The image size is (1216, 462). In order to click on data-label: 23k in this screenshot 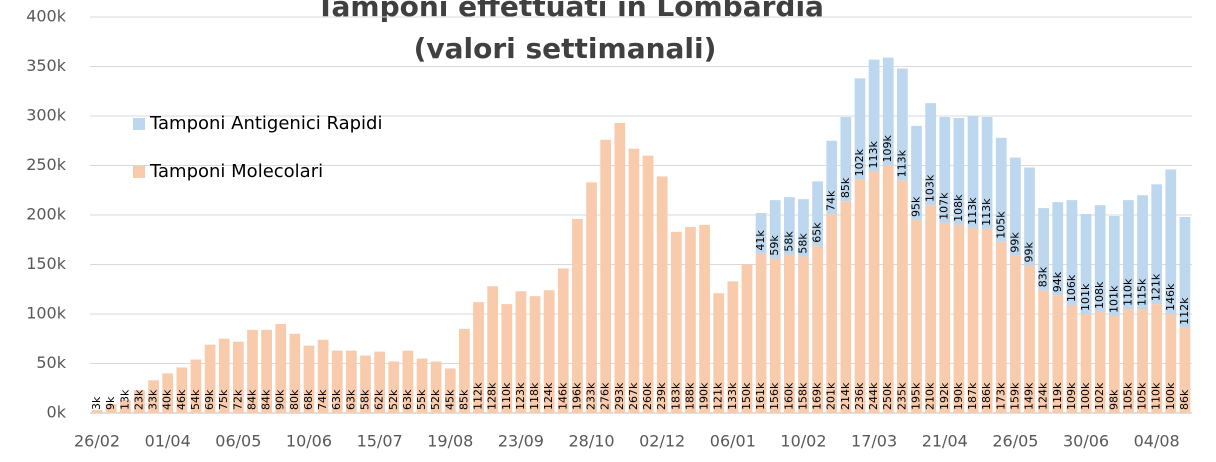, I will do `click(138, 399)`.